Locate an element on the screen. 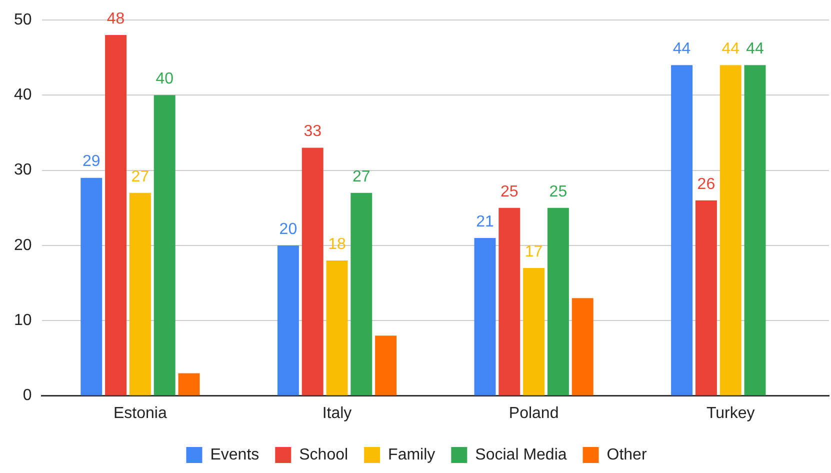 This screenshot has height=473, width=831. data-label: 48 is located at coordinates (115, 19).